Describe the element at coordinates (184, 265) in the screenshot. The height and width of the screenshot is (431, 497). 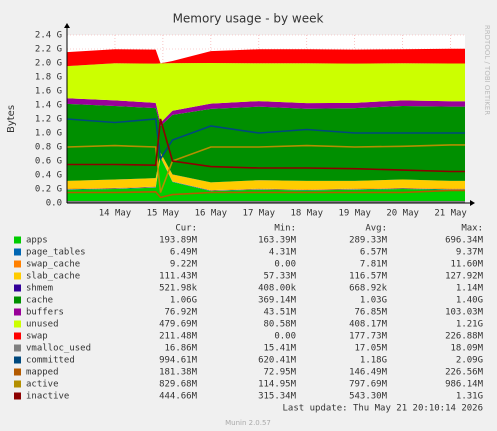
I see `legend-stat: 9.22M` at that location.